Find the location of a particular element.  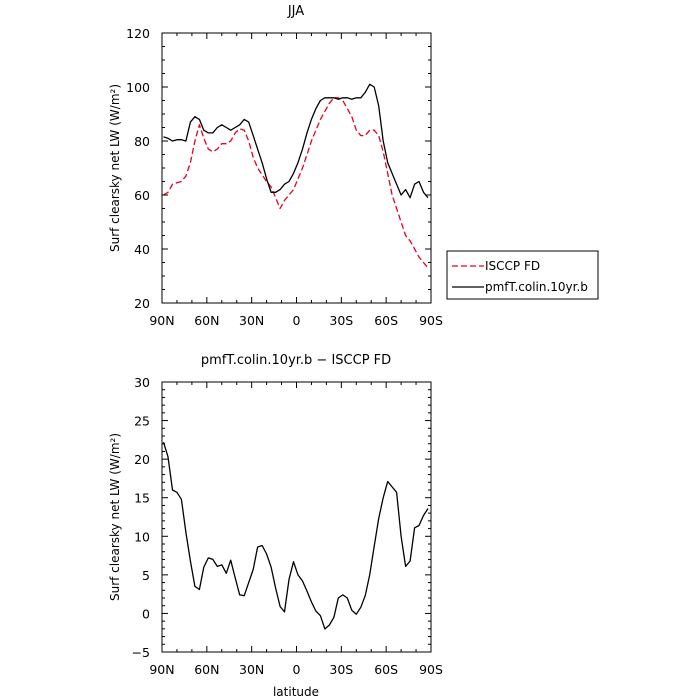

top-y-tick-labels: 20 40 60 80 100 120 is located at coordinates (138, 168).